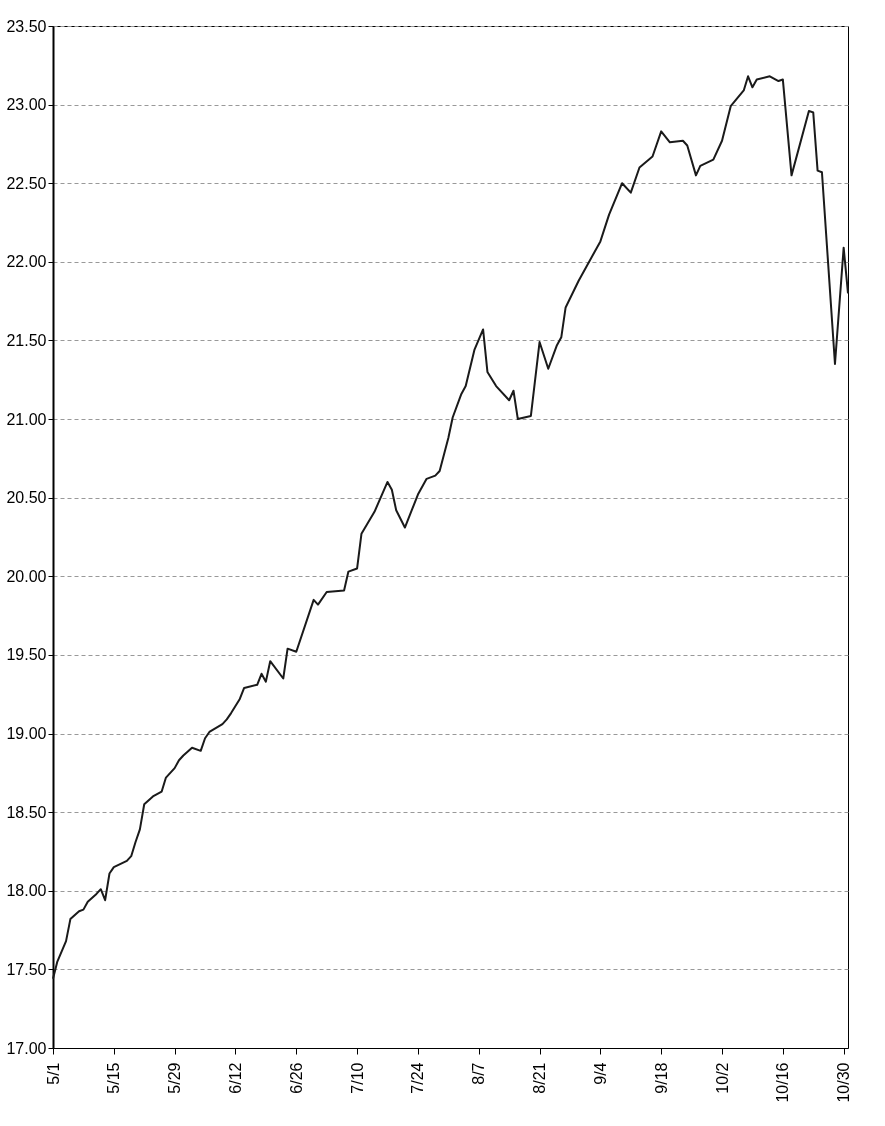  What do you see at coordinates (26, 1048) in the screenshot?
I see `y-tick-label: 17.00` at bounding box center [26, 1048].